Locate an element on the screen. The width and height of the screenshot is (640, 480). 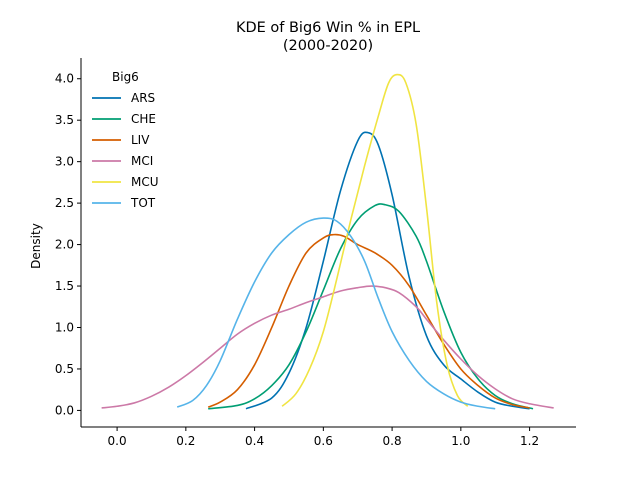
legend-label-liv: LIV is located at coordinates (140, 140).